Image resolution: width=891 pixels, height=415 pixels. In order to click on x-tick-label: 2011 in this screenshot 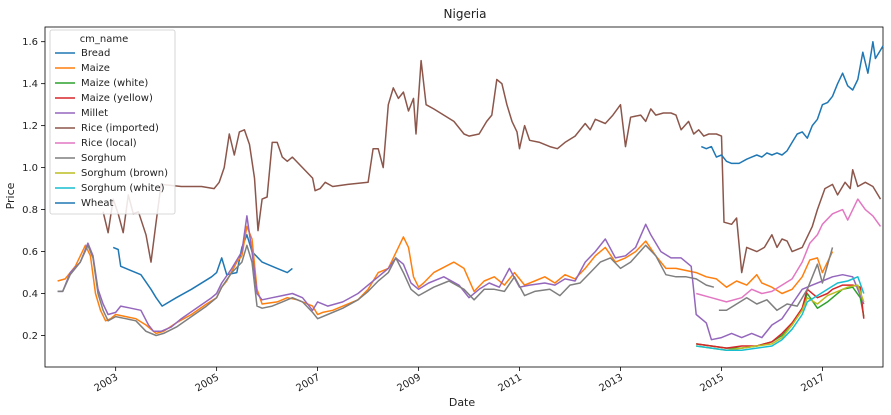, I will do `click(510, 383)`.